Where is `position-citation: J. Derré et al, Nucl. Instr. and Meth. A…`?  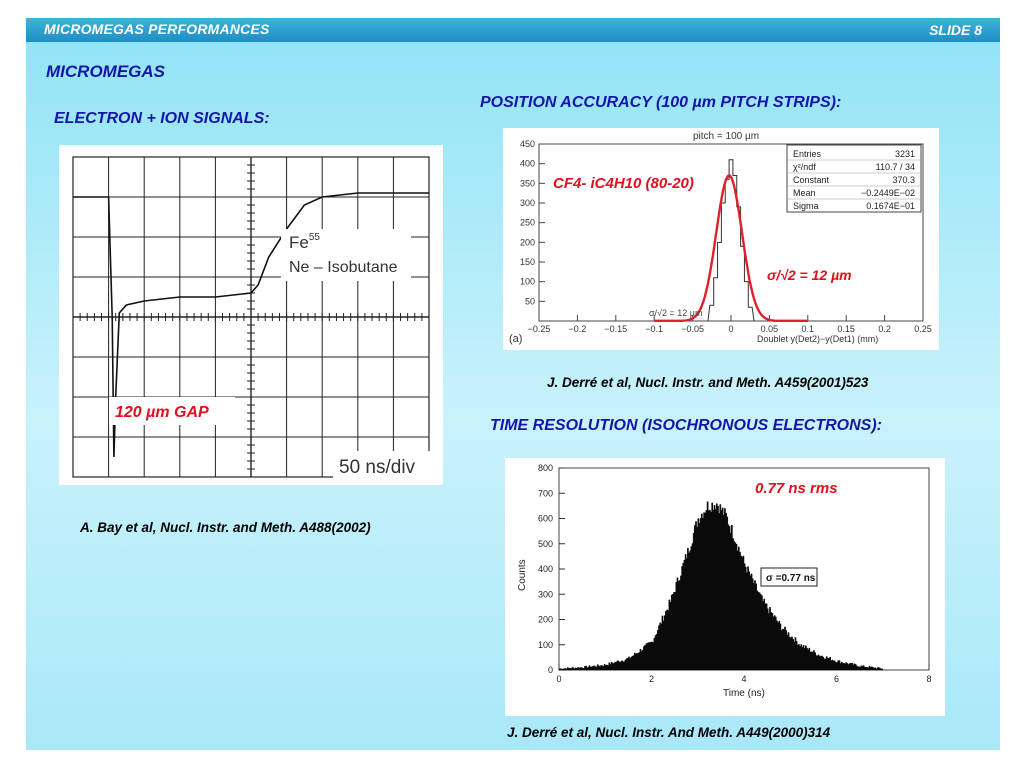 position-citation: J. Derré et al, Nucl. Instr. and Meth. A… is located at coordinates (708, 382).